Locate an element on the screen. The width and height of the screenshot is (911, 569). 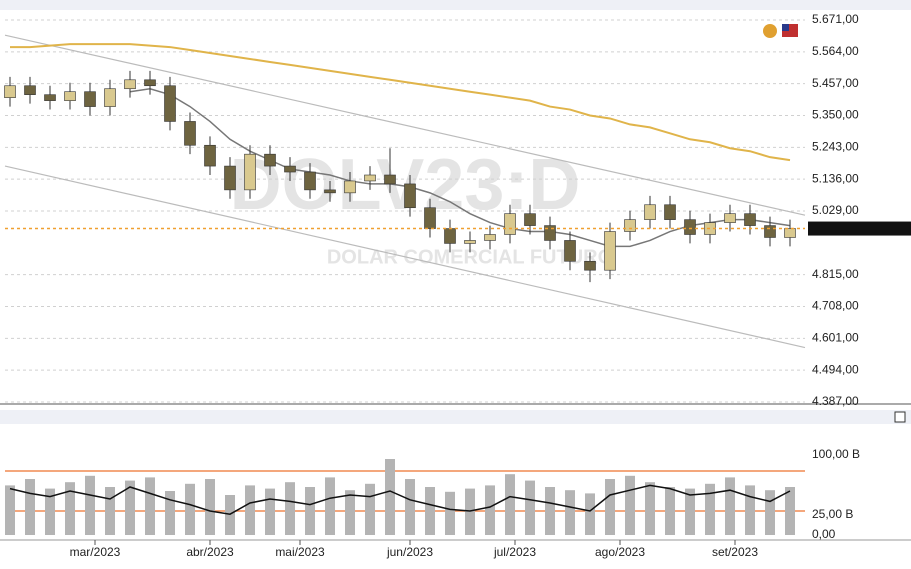
y-tick-label: 5.457,00 is located at coordinates (835, 83).